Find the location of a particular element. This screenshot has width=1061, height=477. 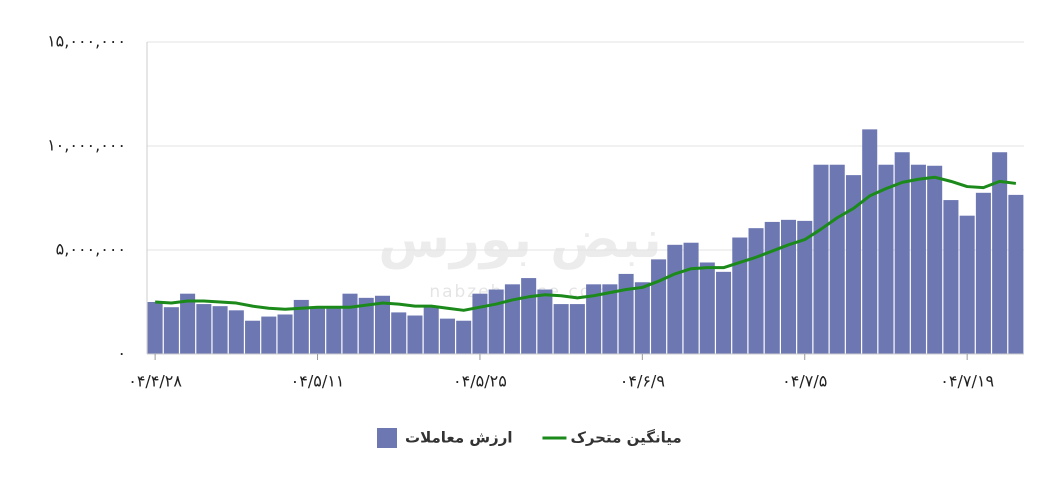

y-tick-label: ۵,۰۰۰,۰۰۰ is located at coordinates (91, 249).